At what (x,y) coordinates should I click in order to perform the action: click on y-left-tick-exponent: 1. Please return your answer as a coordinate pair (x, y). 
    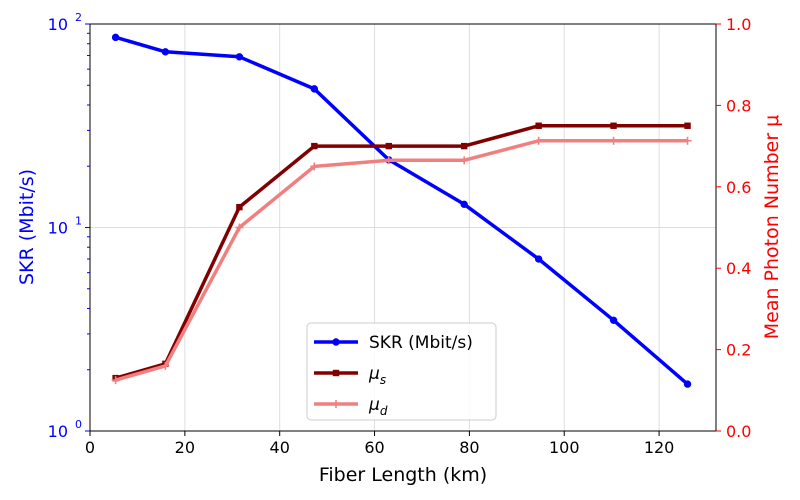
    Looking at the image, I should click on (78, 221).